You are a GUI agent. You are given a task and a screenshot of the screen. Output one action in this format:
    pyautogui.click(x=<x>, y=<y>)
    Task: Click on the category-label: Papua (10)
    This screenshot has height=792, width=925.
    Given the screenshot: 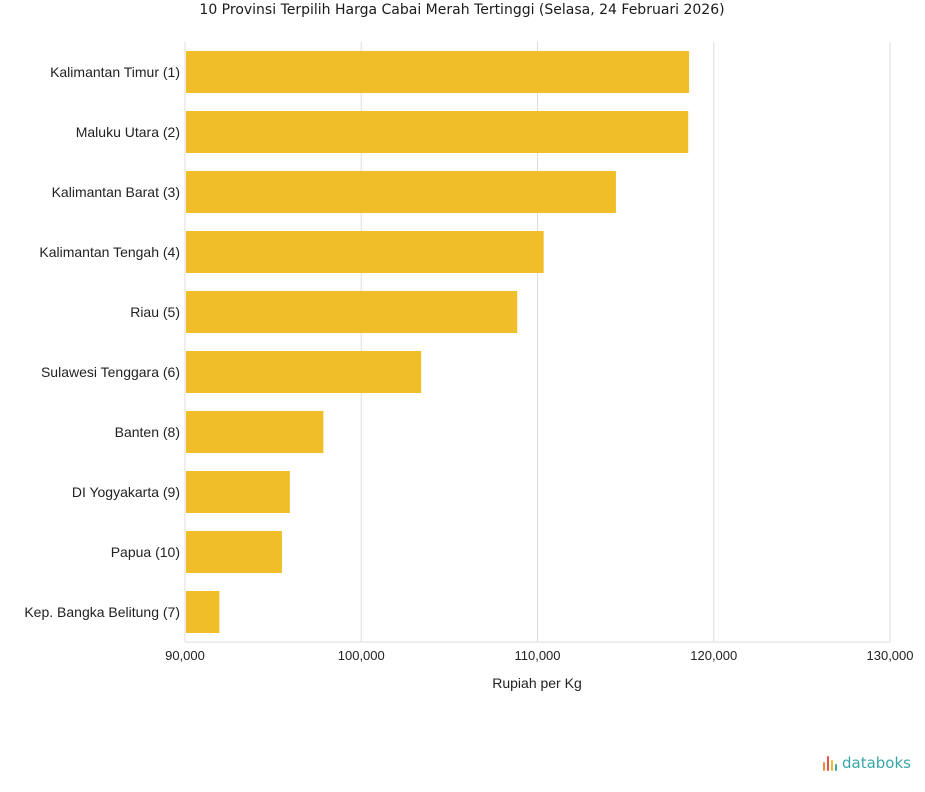 What is the action you would take?
    pyautogui.click(x=145, y=552)
    